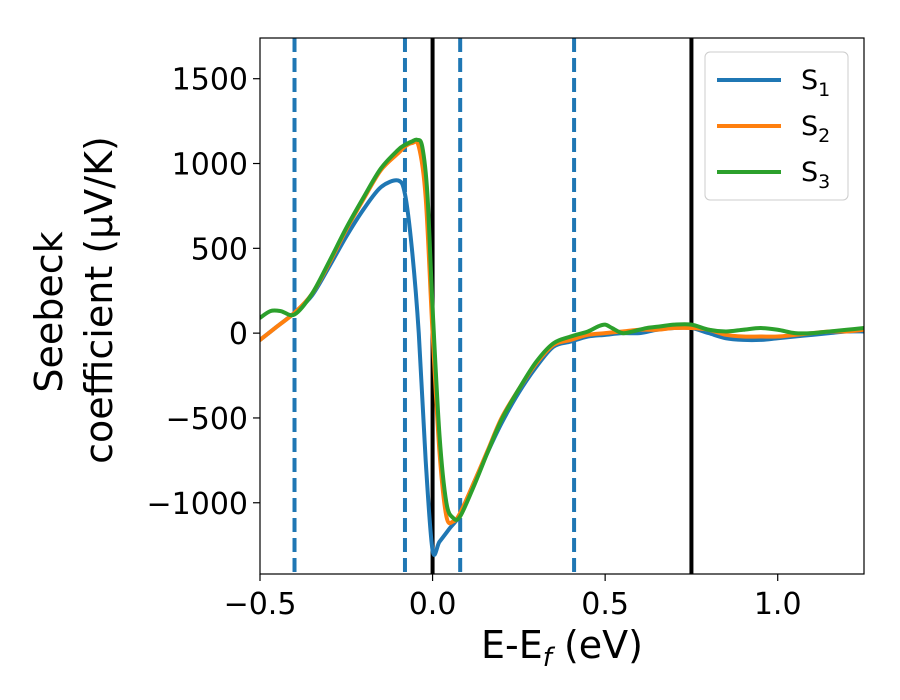 This screenshot has height=700, width=900. I want to click on legend-label-2: S2, so click(815, 129).